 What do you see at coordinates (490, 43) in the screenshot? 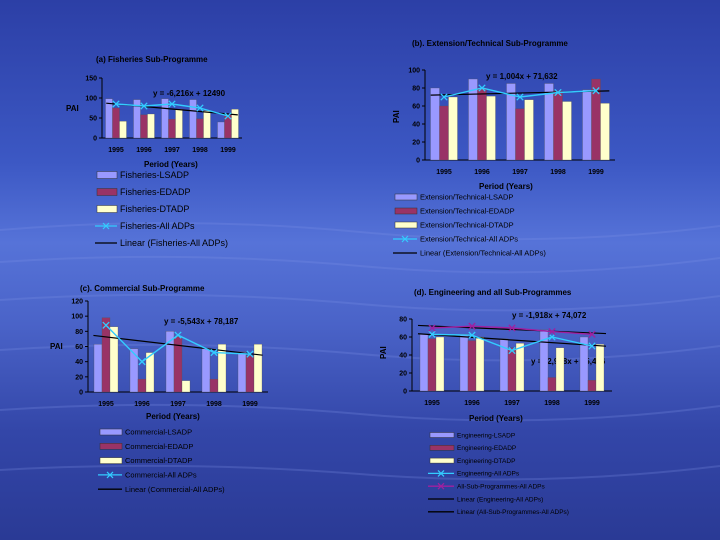
I see `chart-title: (b). Extension/Technical Sub-Programme` at bounding box center [490, 43].